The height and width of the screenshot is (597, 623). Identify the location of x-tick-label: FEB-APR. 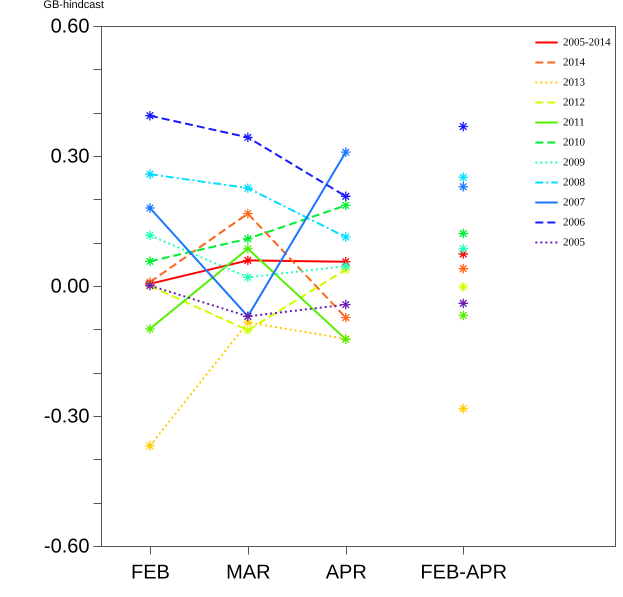
(464, 573).